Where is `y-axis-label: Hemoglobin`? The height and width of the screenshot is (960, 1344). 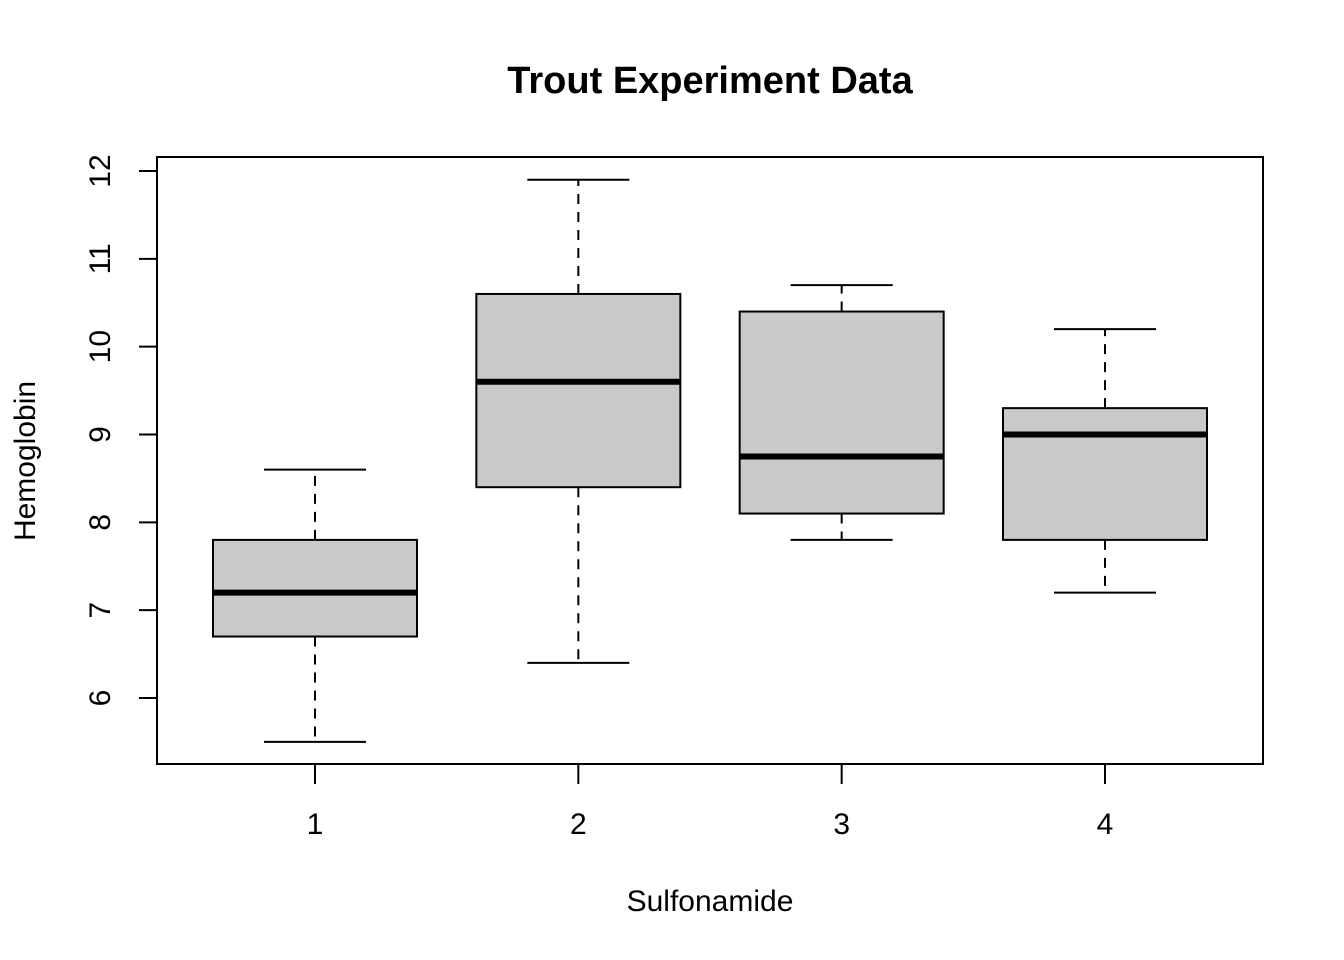 y-axis-label: Hemoglobin is located at coordinates (25, 461).